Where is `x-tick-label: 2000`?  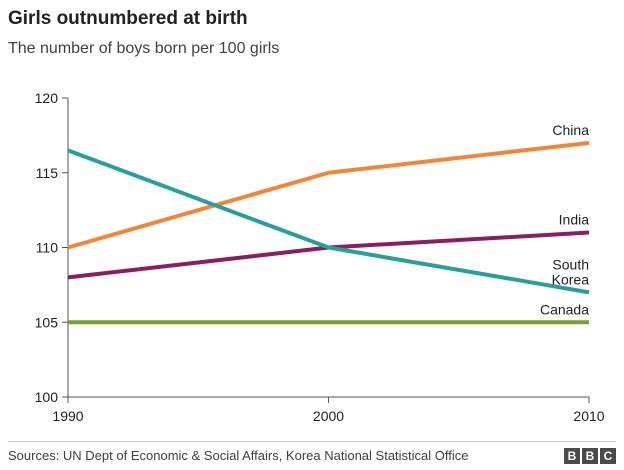
x-tick-label: 2000 is located at coordinates (328, 416).